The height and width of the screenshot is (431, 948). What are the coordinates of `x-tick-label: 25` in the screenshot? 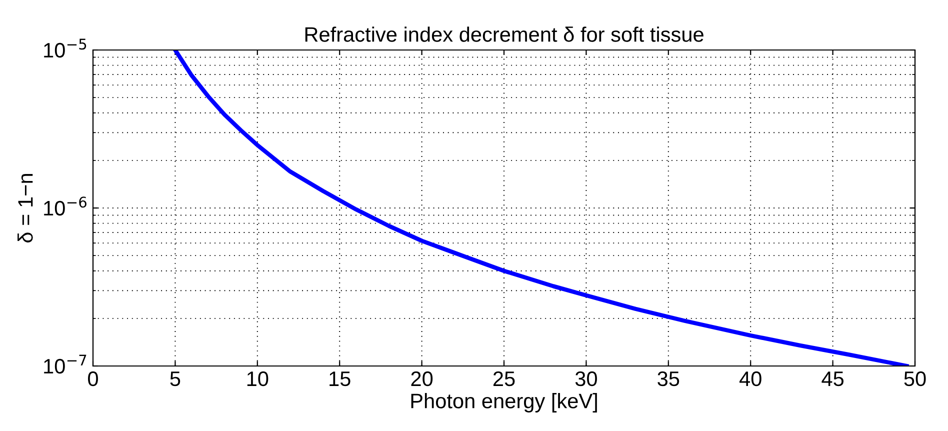 It's located at (504, 378).